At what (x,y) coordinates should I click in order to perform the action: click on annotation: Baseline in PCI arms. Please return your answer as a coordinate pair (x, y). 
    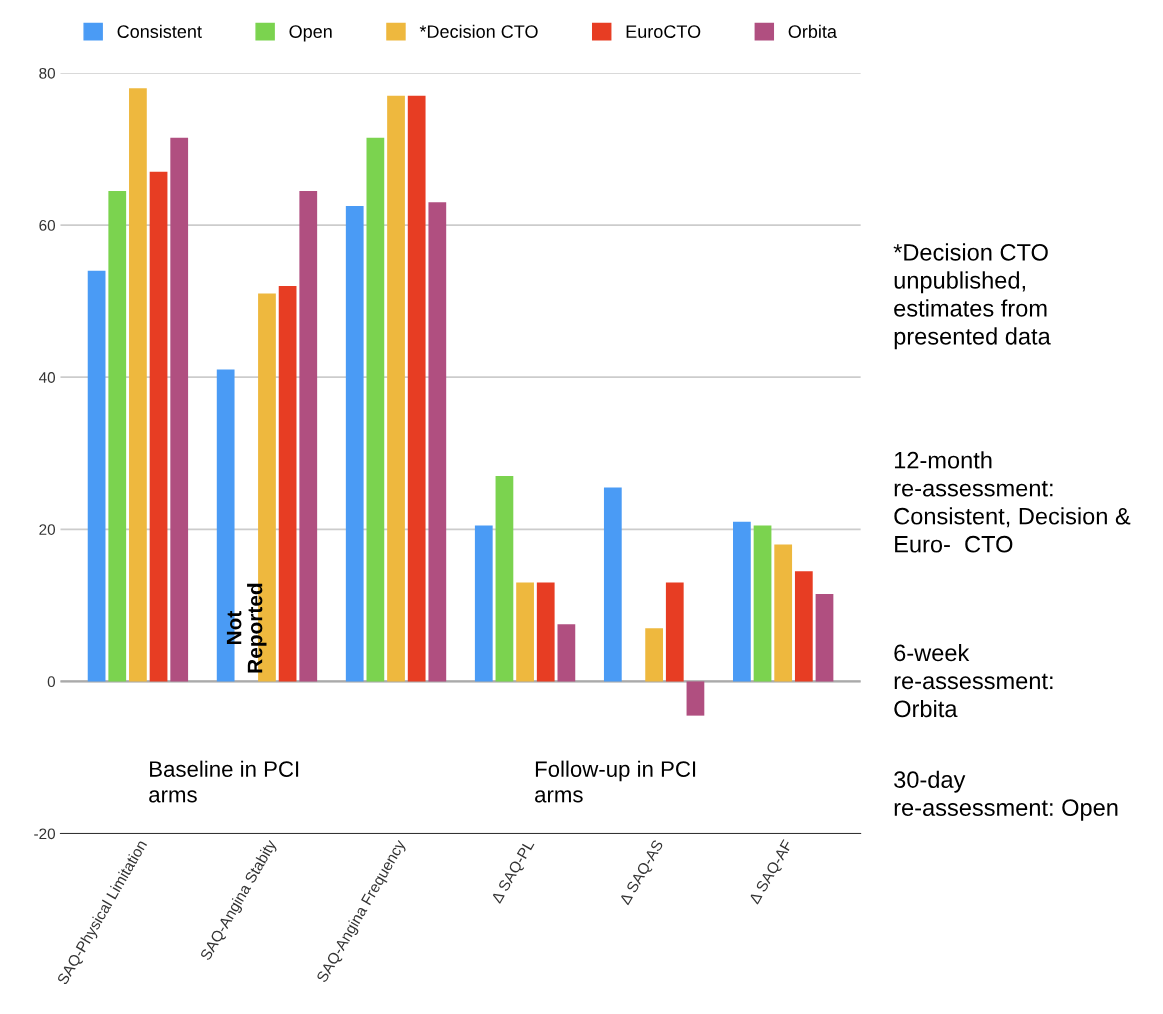
    Looking at the image, I should click on (224, 781).